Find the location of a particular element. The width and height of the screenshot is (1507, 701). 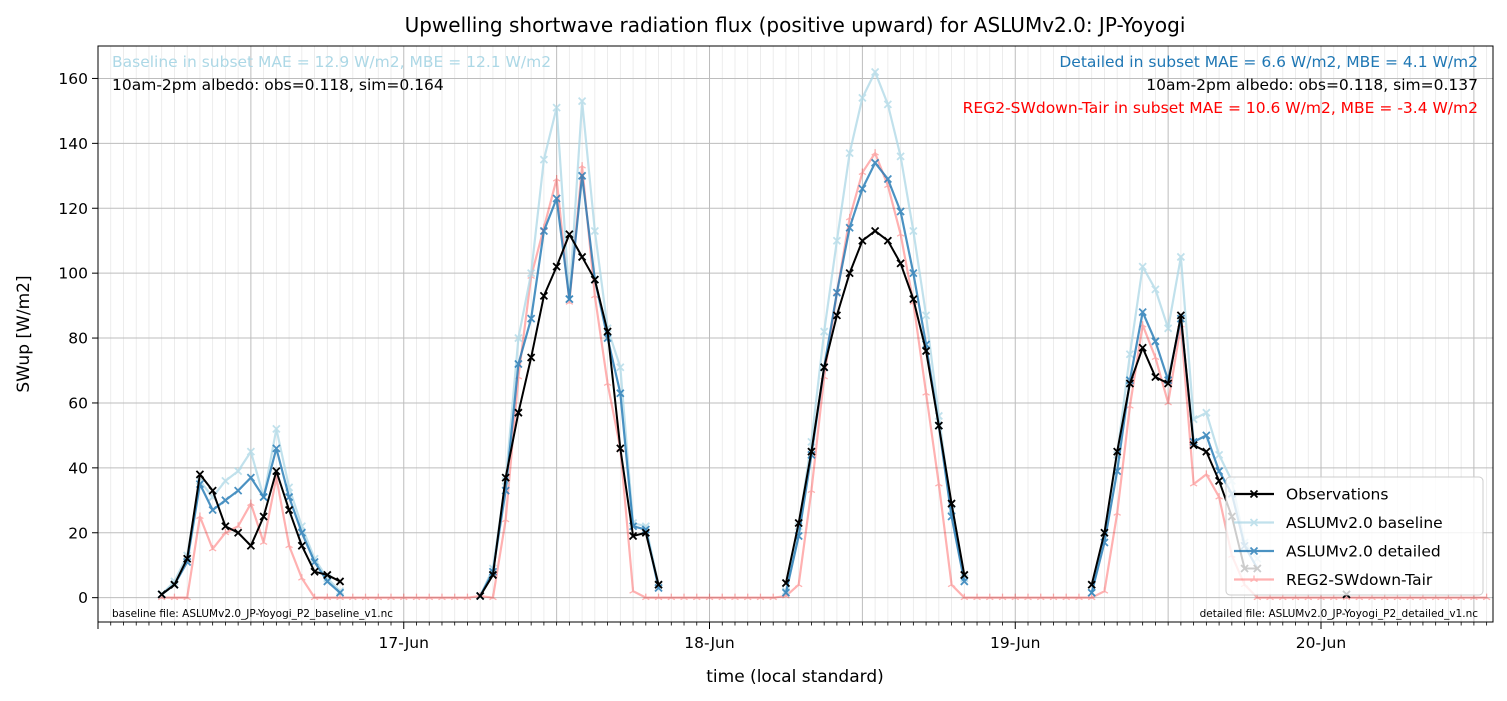

y-tick-label: 60 is located at coordinates (78, 403).